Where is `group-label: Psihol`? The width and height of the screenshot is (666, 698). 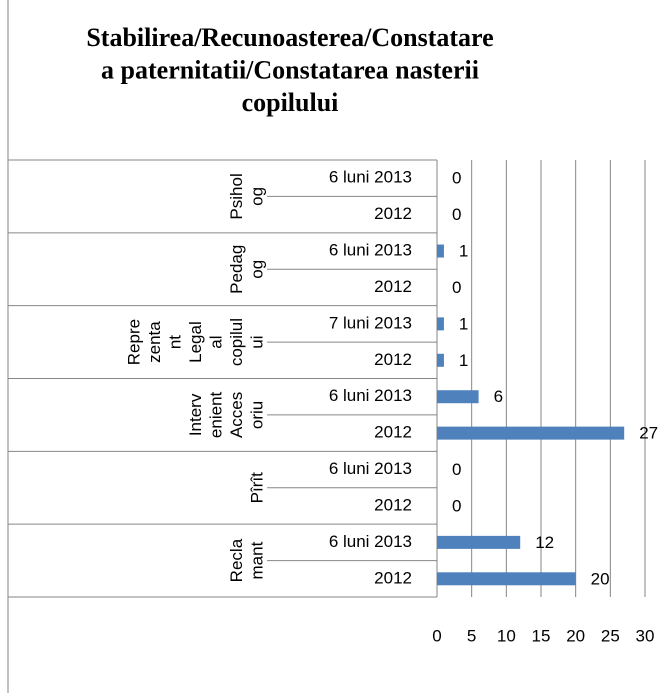 group-label: Psihol is located at coordinates (236, 196).